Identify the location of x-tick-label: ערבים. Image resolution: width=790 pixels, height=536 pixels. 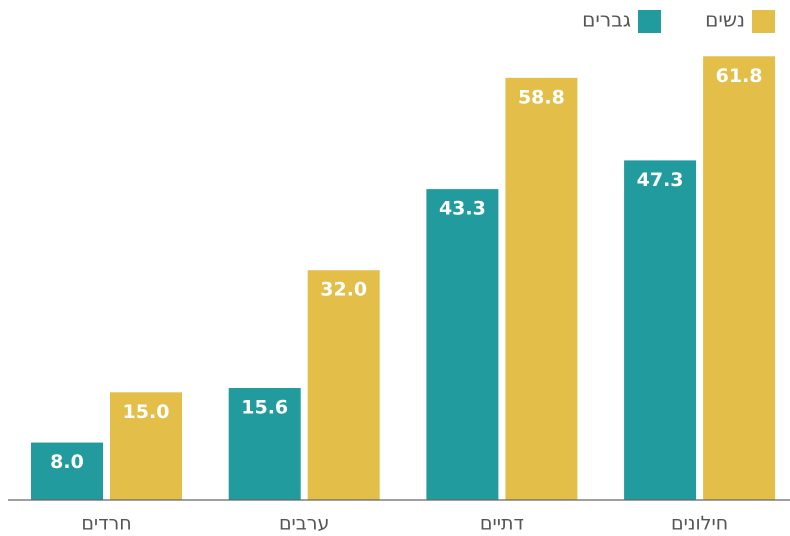
(304, 524).